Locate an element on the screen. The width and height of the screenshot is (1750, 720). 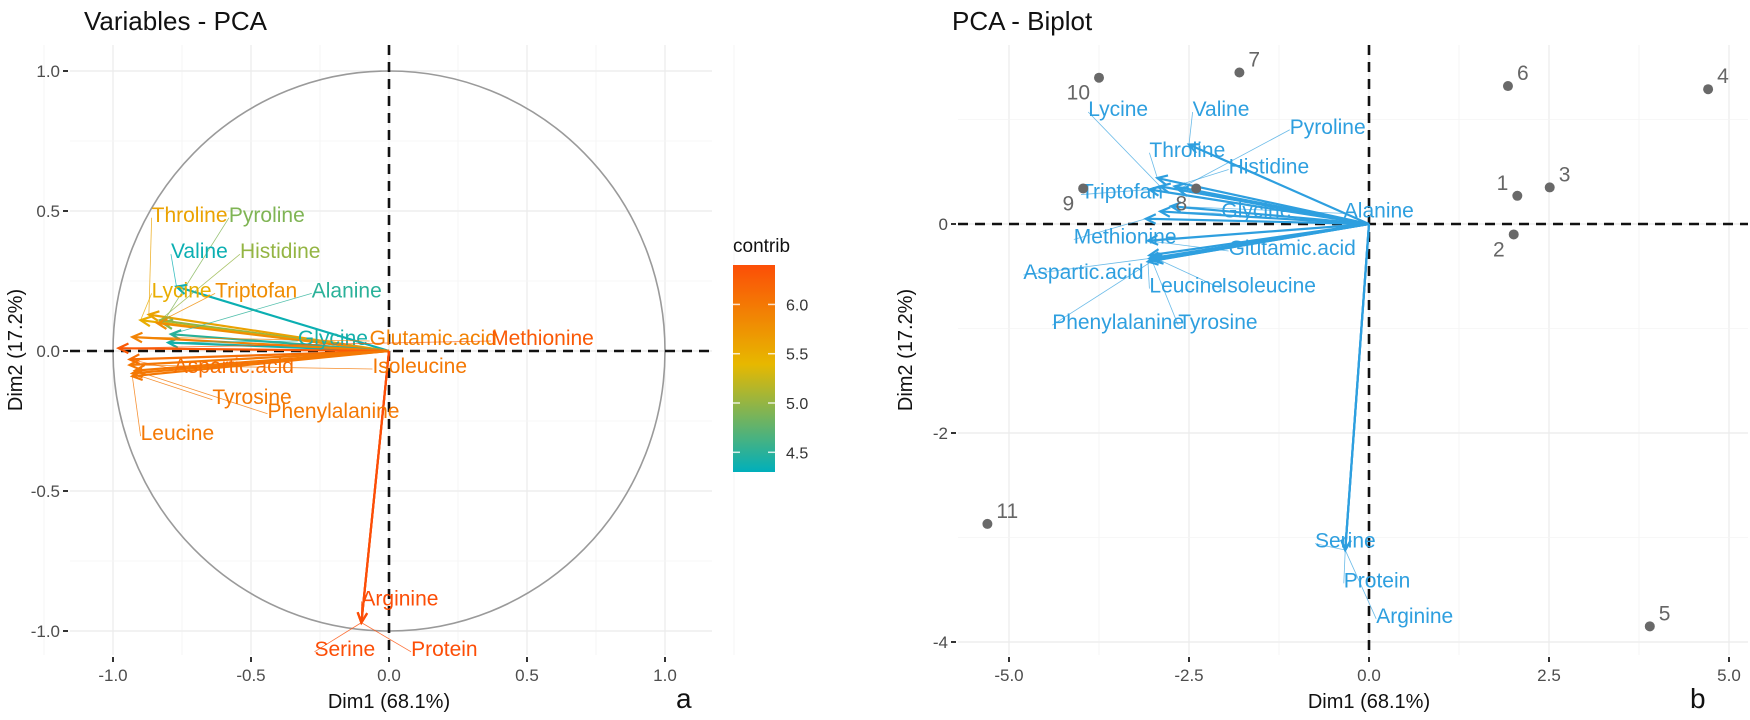
variable-arrow-tyrosine is located at coordinates (1260, 241).